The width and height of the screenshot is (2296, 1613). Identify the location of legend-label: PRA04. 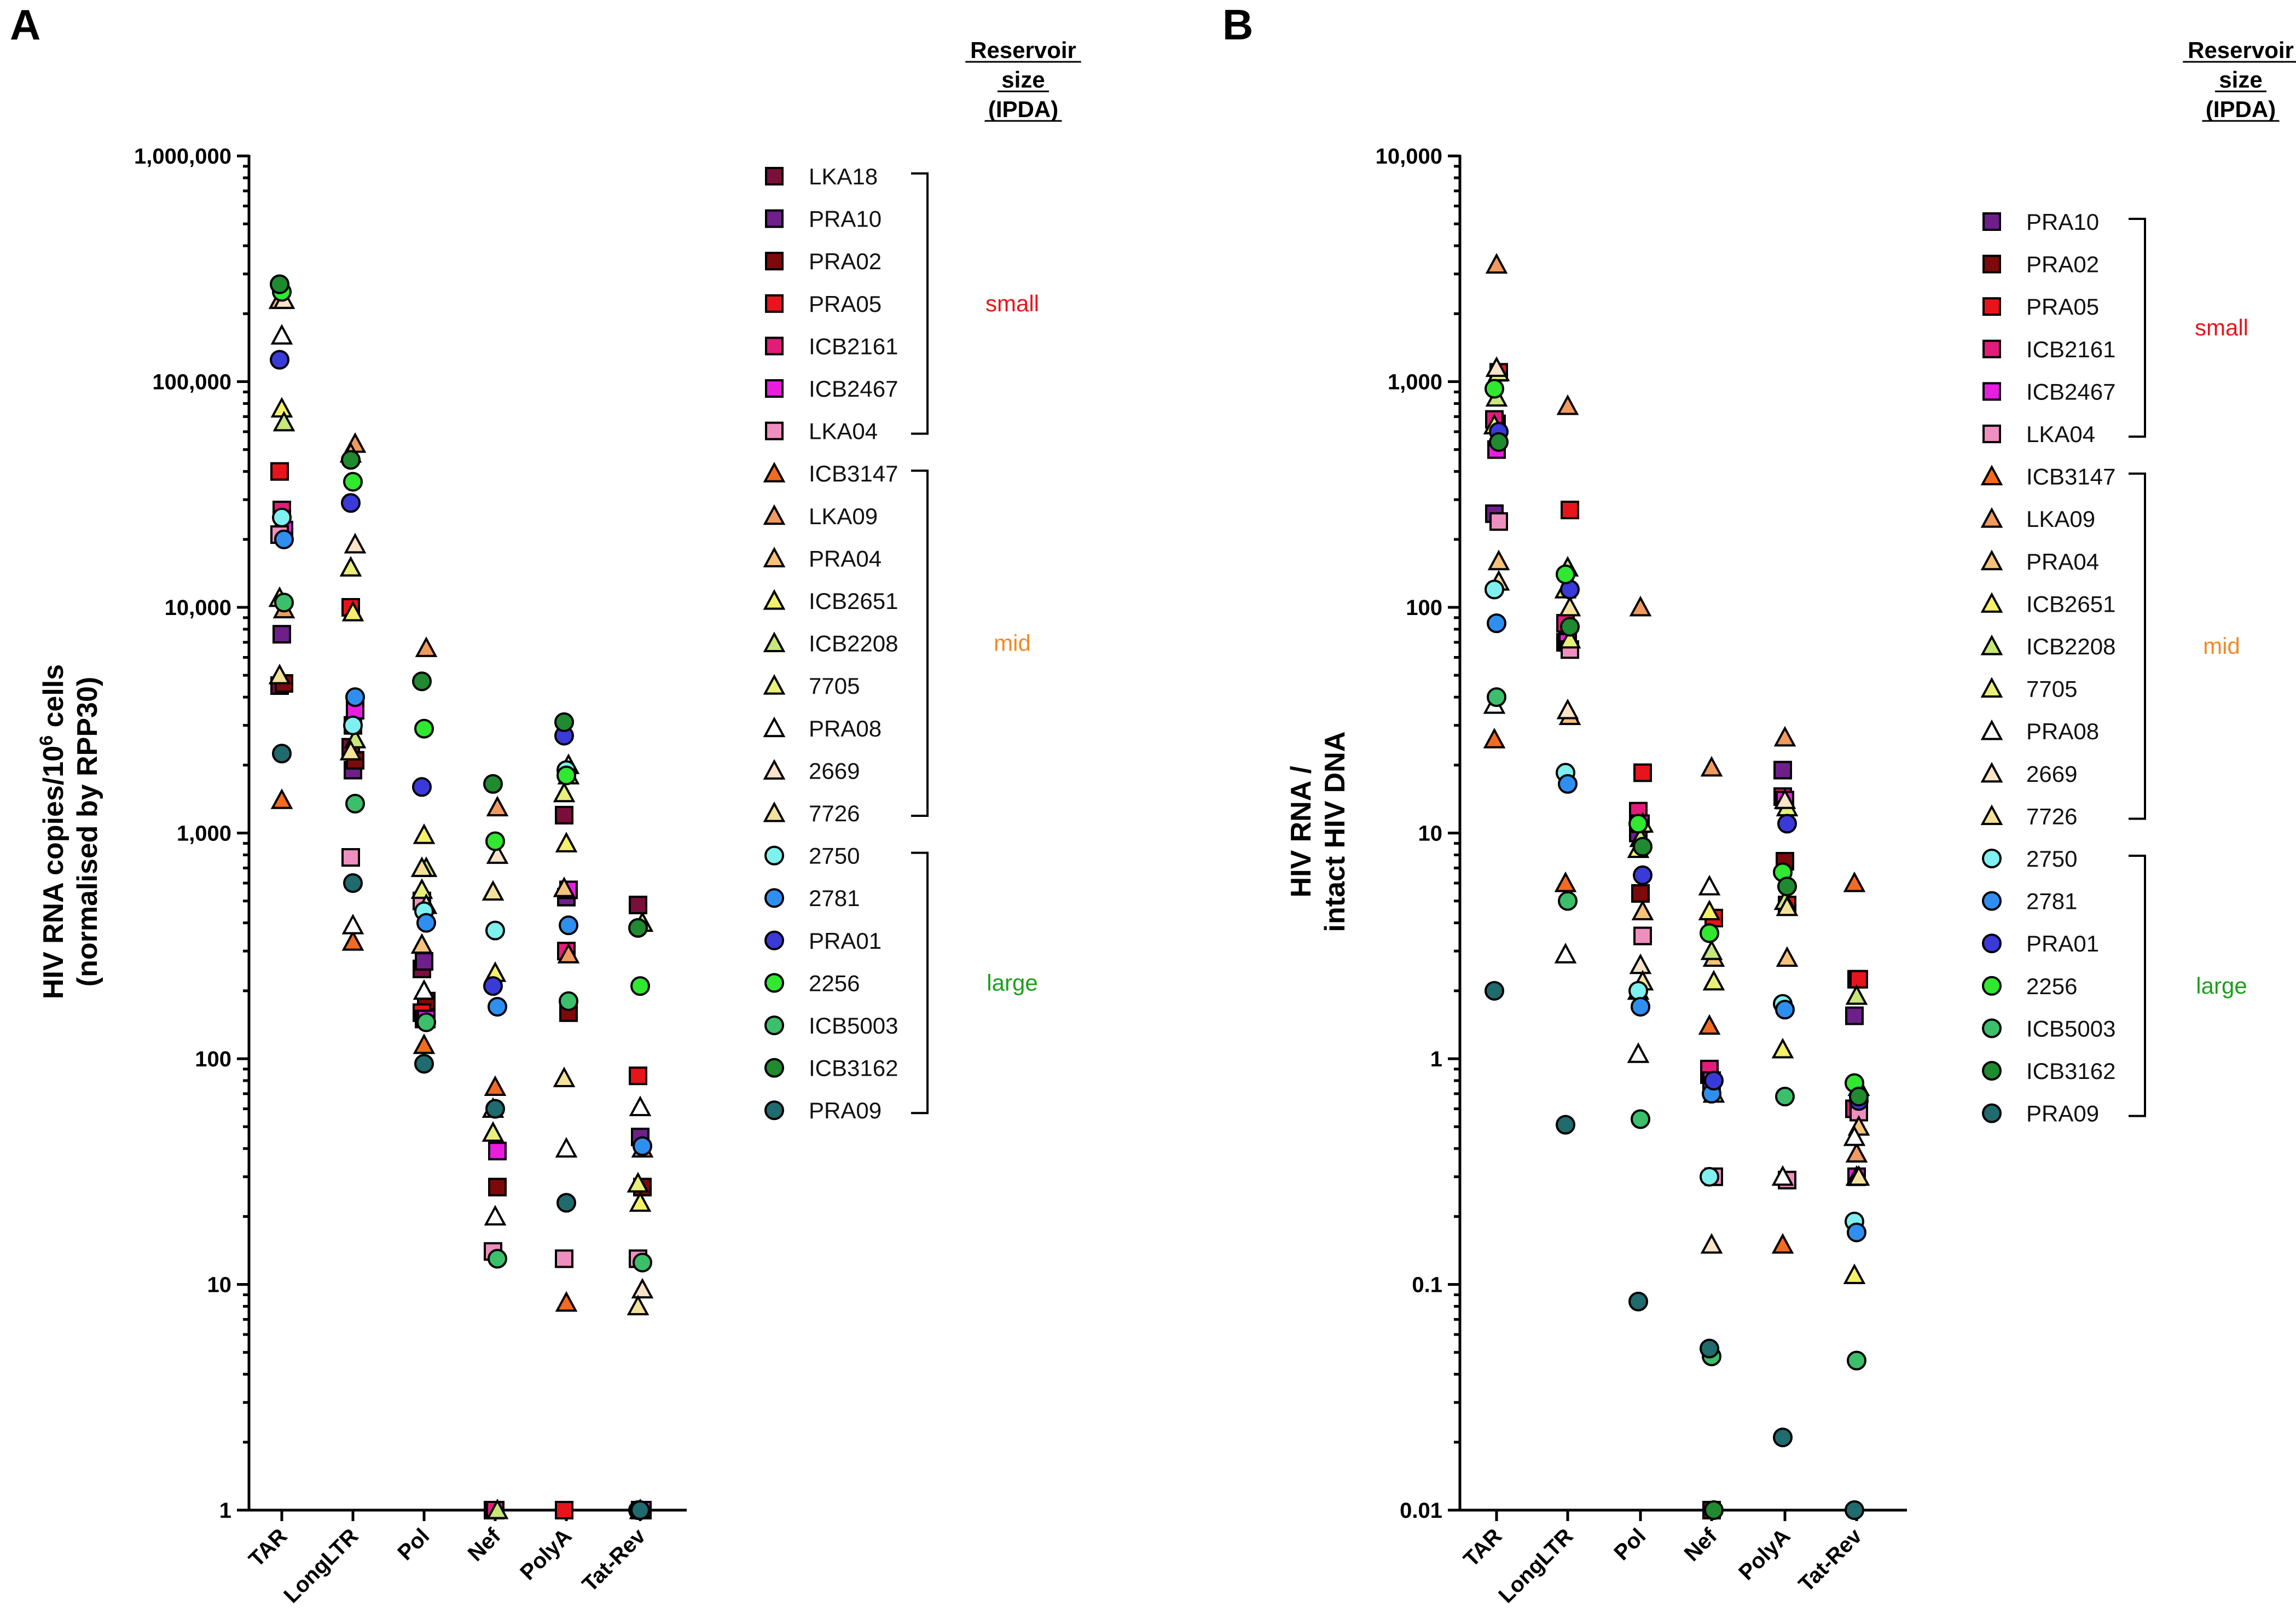
(845, 558).